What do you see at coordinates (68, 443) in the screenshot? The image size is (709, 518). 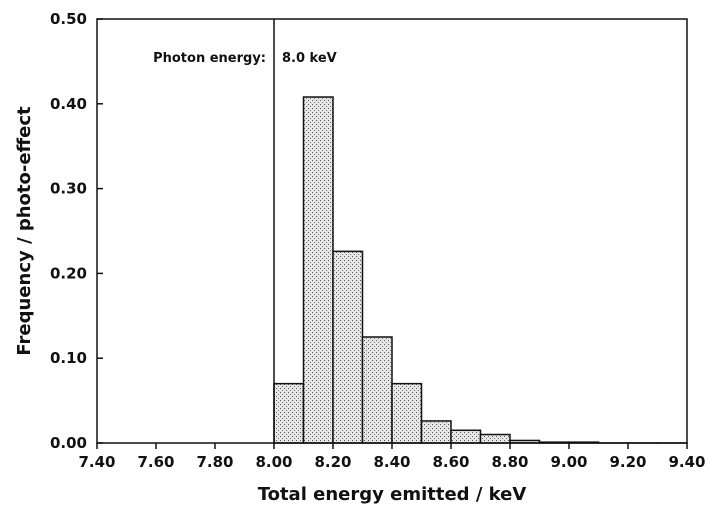 I see `y-tick-label: 0.00` at bounding box center [68, 443].